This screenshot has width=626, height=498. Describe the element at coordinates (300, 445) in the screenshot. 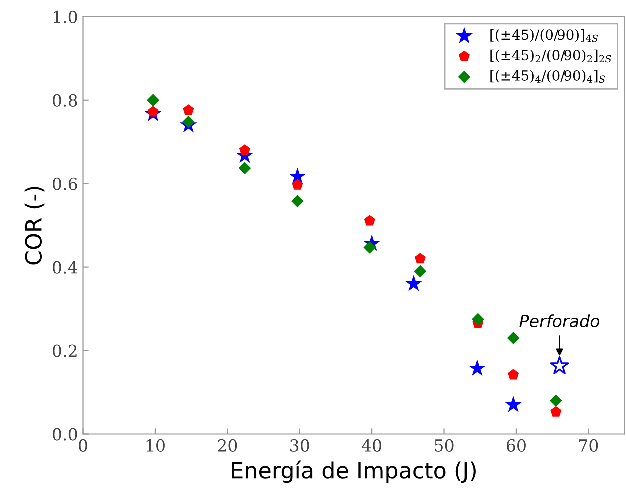

I see `x-tick-label: 30` at that location.